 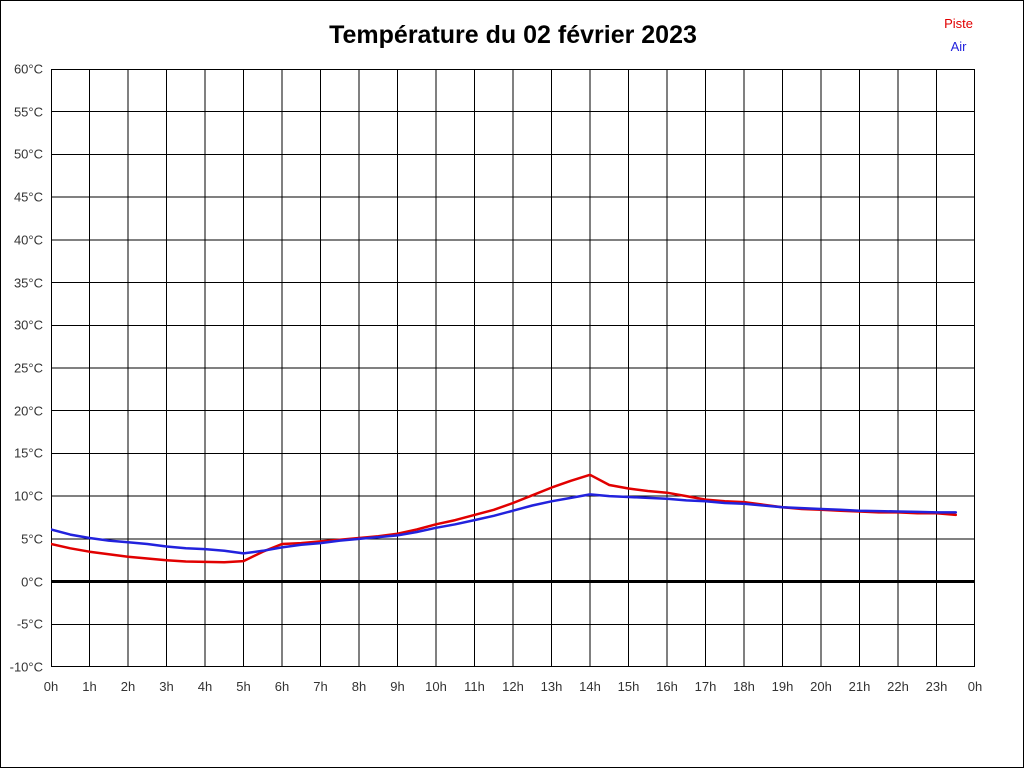 What do you see at coordinates (513, 35) in the screenshot?
I see `chart-title: Température du 02 février 2023` at bounding box center [513, 35].